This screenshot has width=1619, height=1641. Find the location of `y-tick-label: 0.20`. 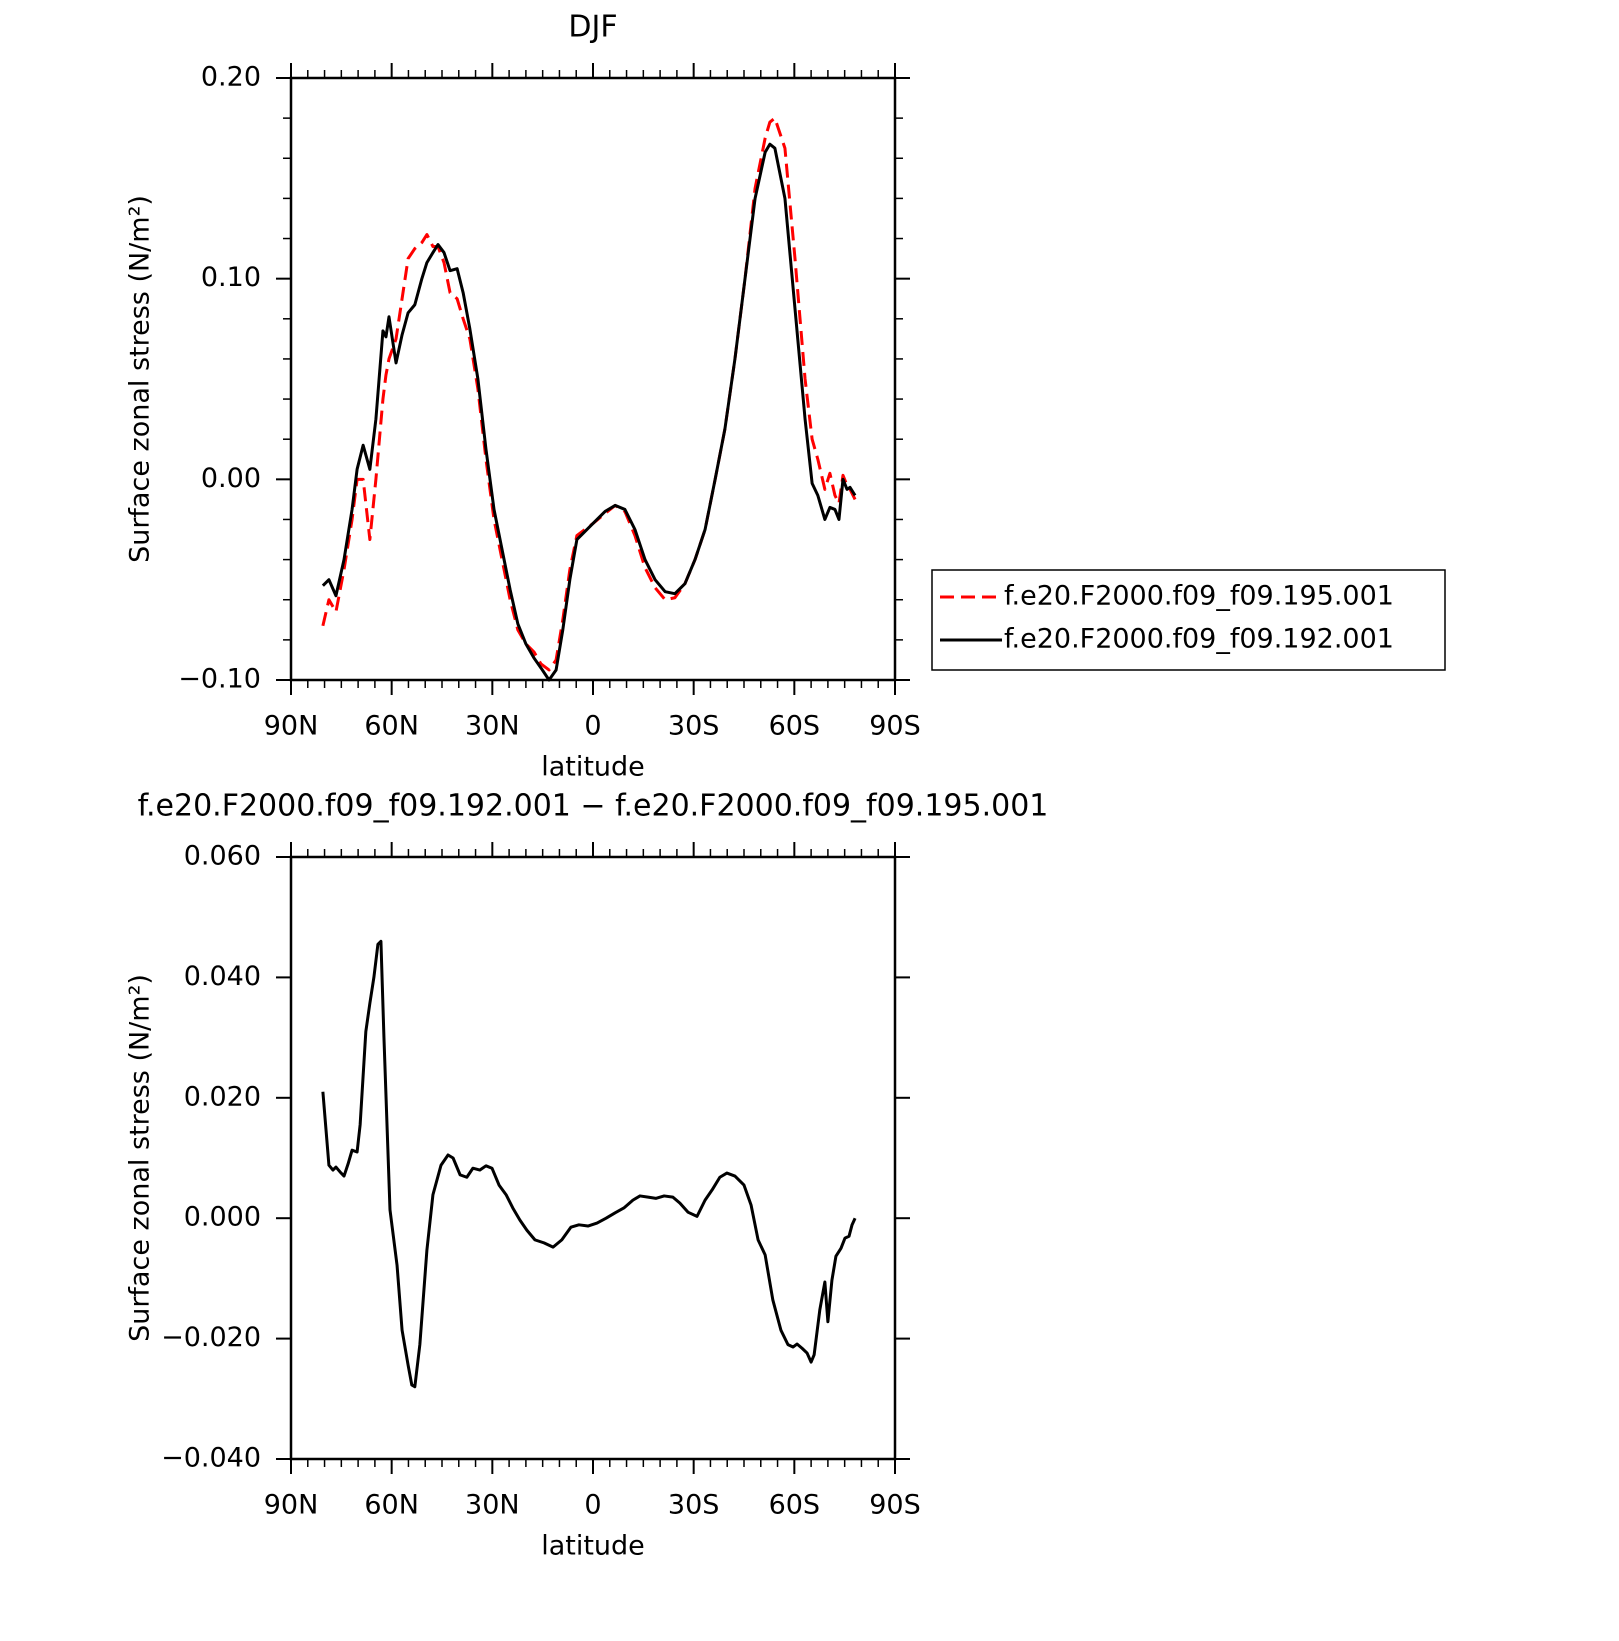

y-tick-label: 0.20 is located at coordinates (231, 77).